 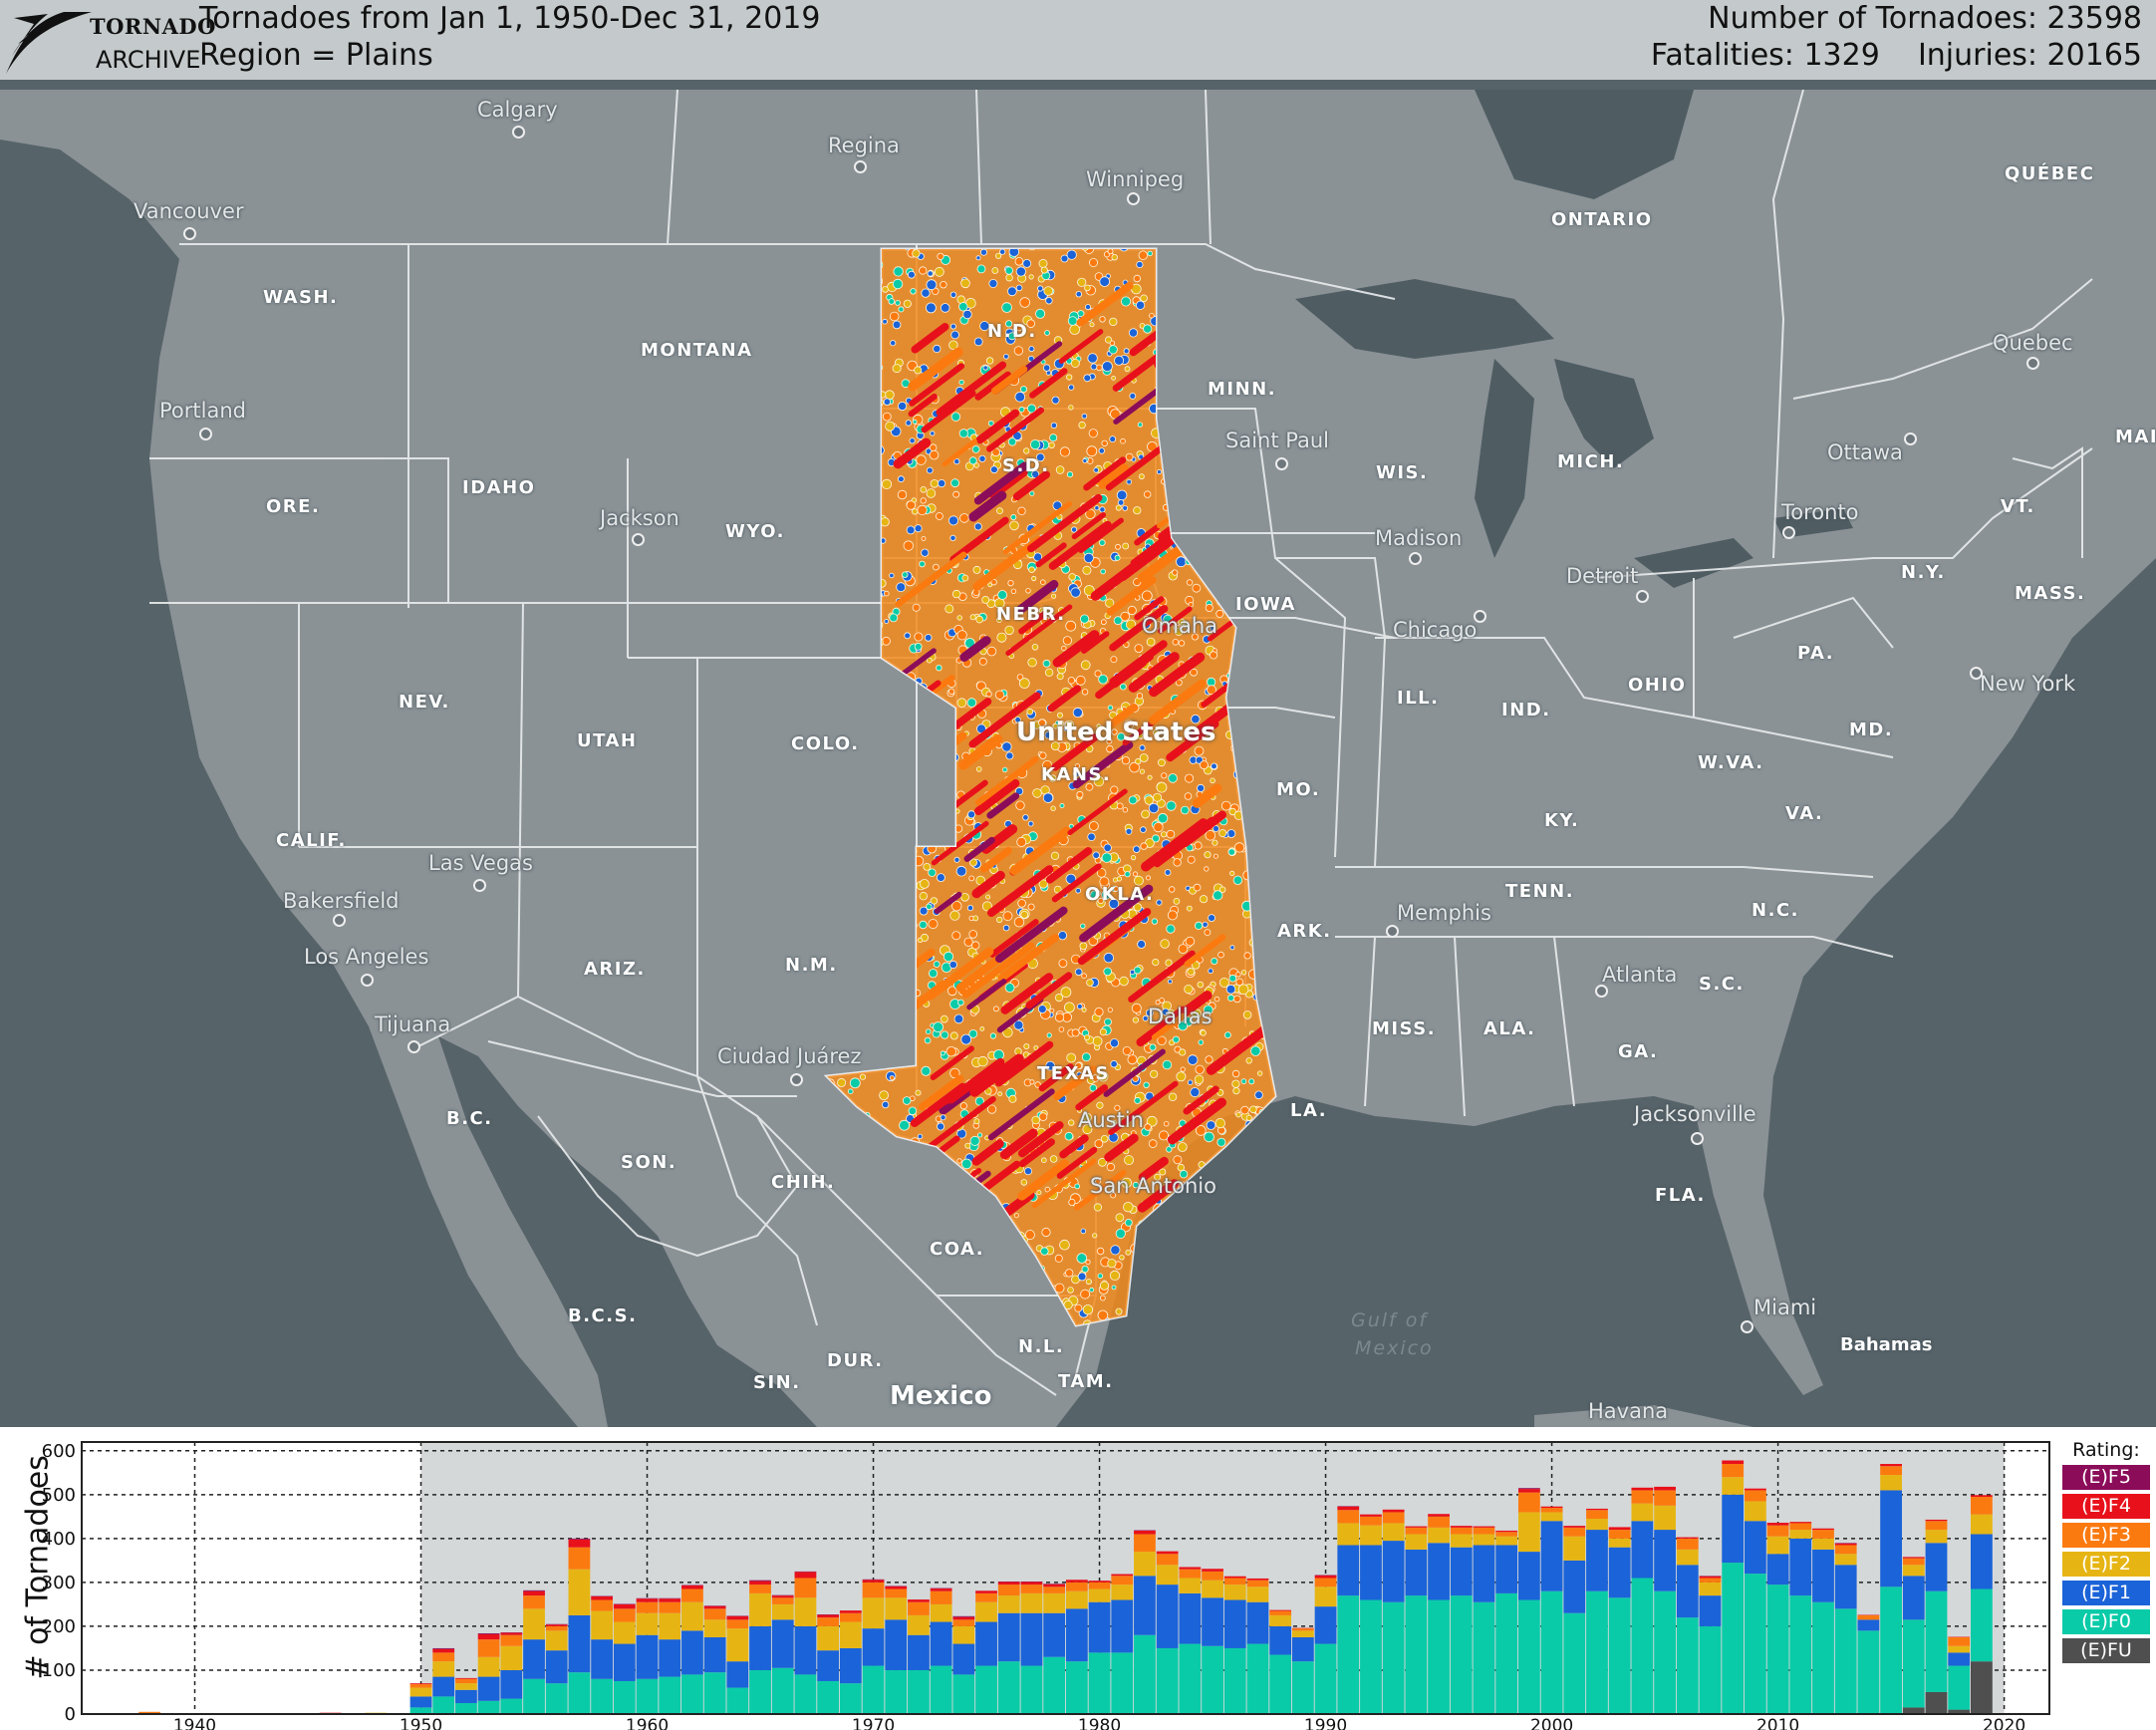 I want to click on city-label: Bakersfield, so click(x=341, y=901).